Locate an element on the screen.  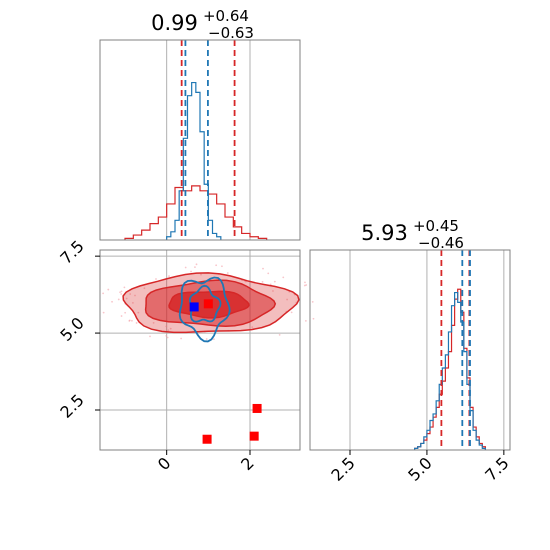
contour-2d-y-ticks: 2.5 5.0 7.5 is located at coordinates (78, 329).